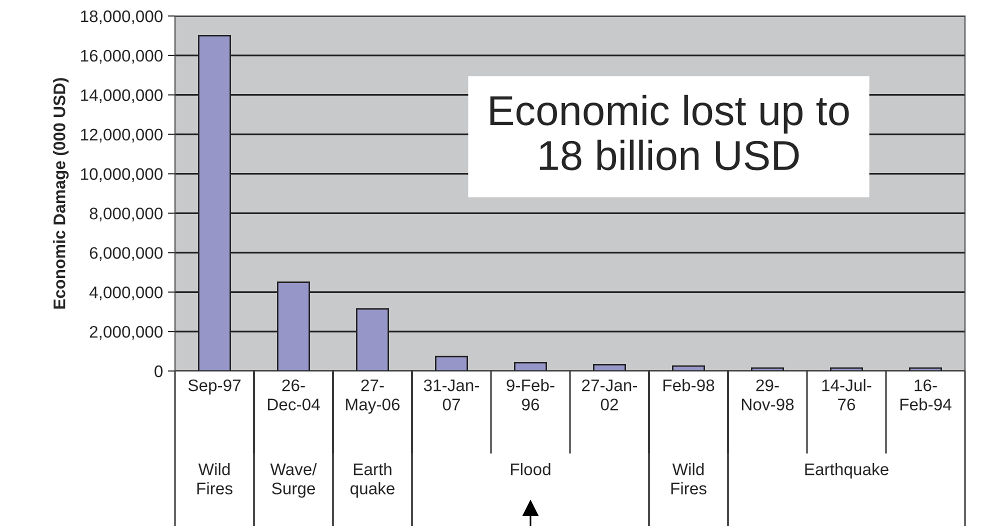 The image size is (985, 526). What do you see at coordinates (126, 254) in the screenshot?
I see `y-tick-label: 6,000,000` at bounding box center [126, 254].